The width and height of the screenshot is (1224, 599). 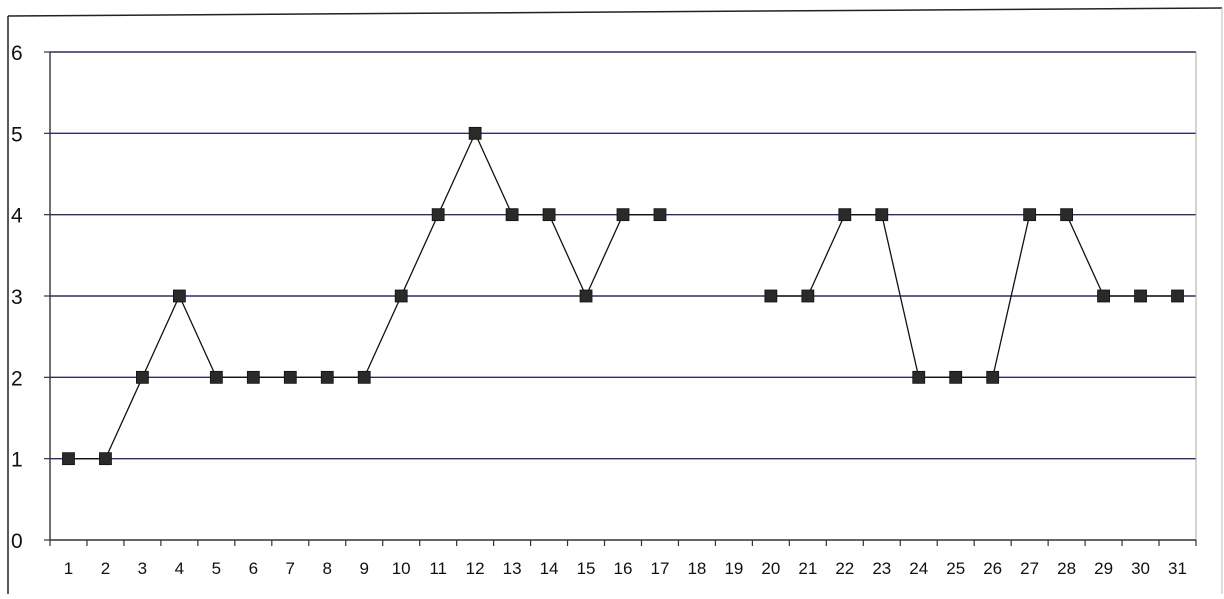 What do you see at coordinates (17, 53) in the screenshot?
I see `y-tick-label: 6` at bounding box center [17, 53].